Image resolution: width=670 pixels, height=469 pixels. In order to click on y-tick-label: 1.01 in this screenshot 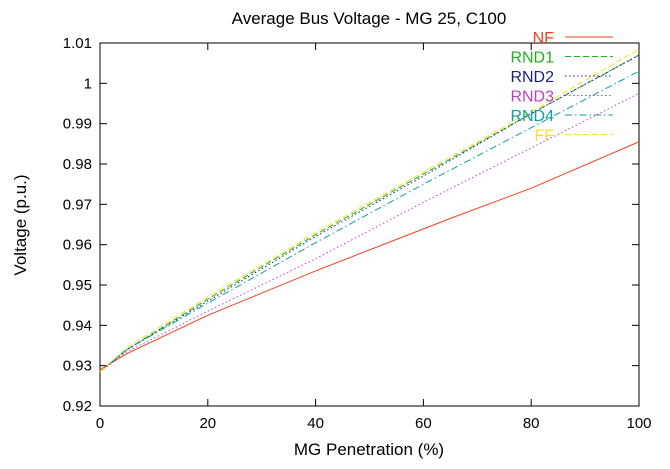, I will do `click(77, 43)`.